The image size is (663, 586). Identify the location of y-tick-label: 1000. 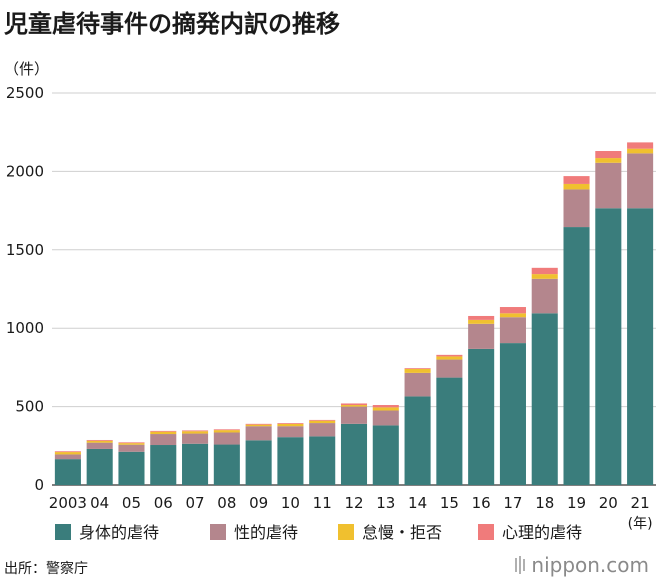
(25, 328).